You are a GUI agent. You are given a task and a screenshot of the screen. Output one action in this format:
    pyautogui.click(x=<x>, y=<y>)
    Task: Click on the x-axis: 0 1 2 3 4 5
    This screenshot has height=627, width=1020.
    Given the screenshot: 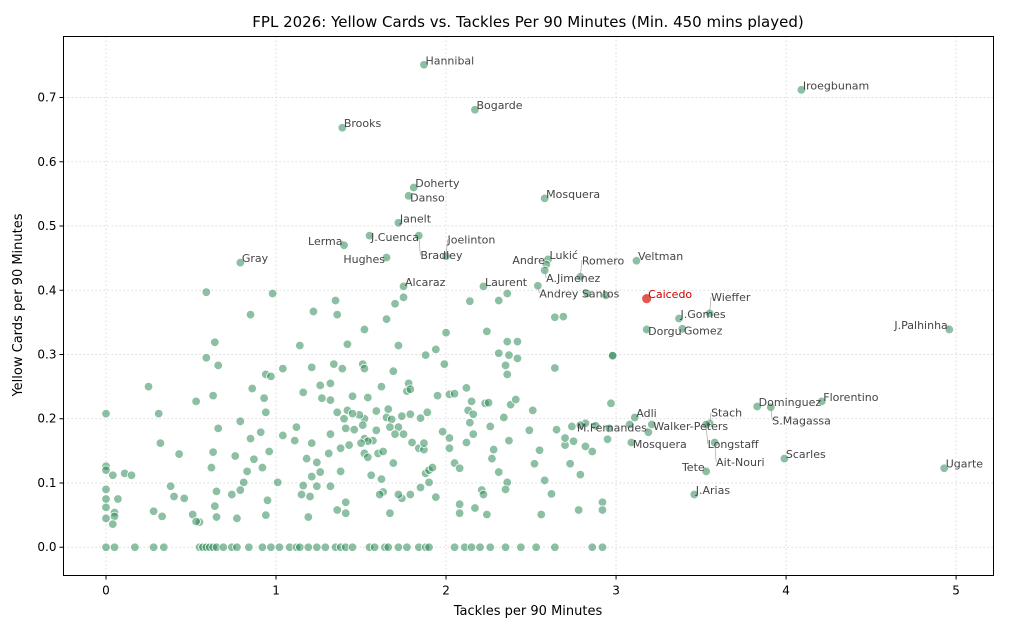 What is the action you would take?
    pyautogui.click(x=531, y=586)
    